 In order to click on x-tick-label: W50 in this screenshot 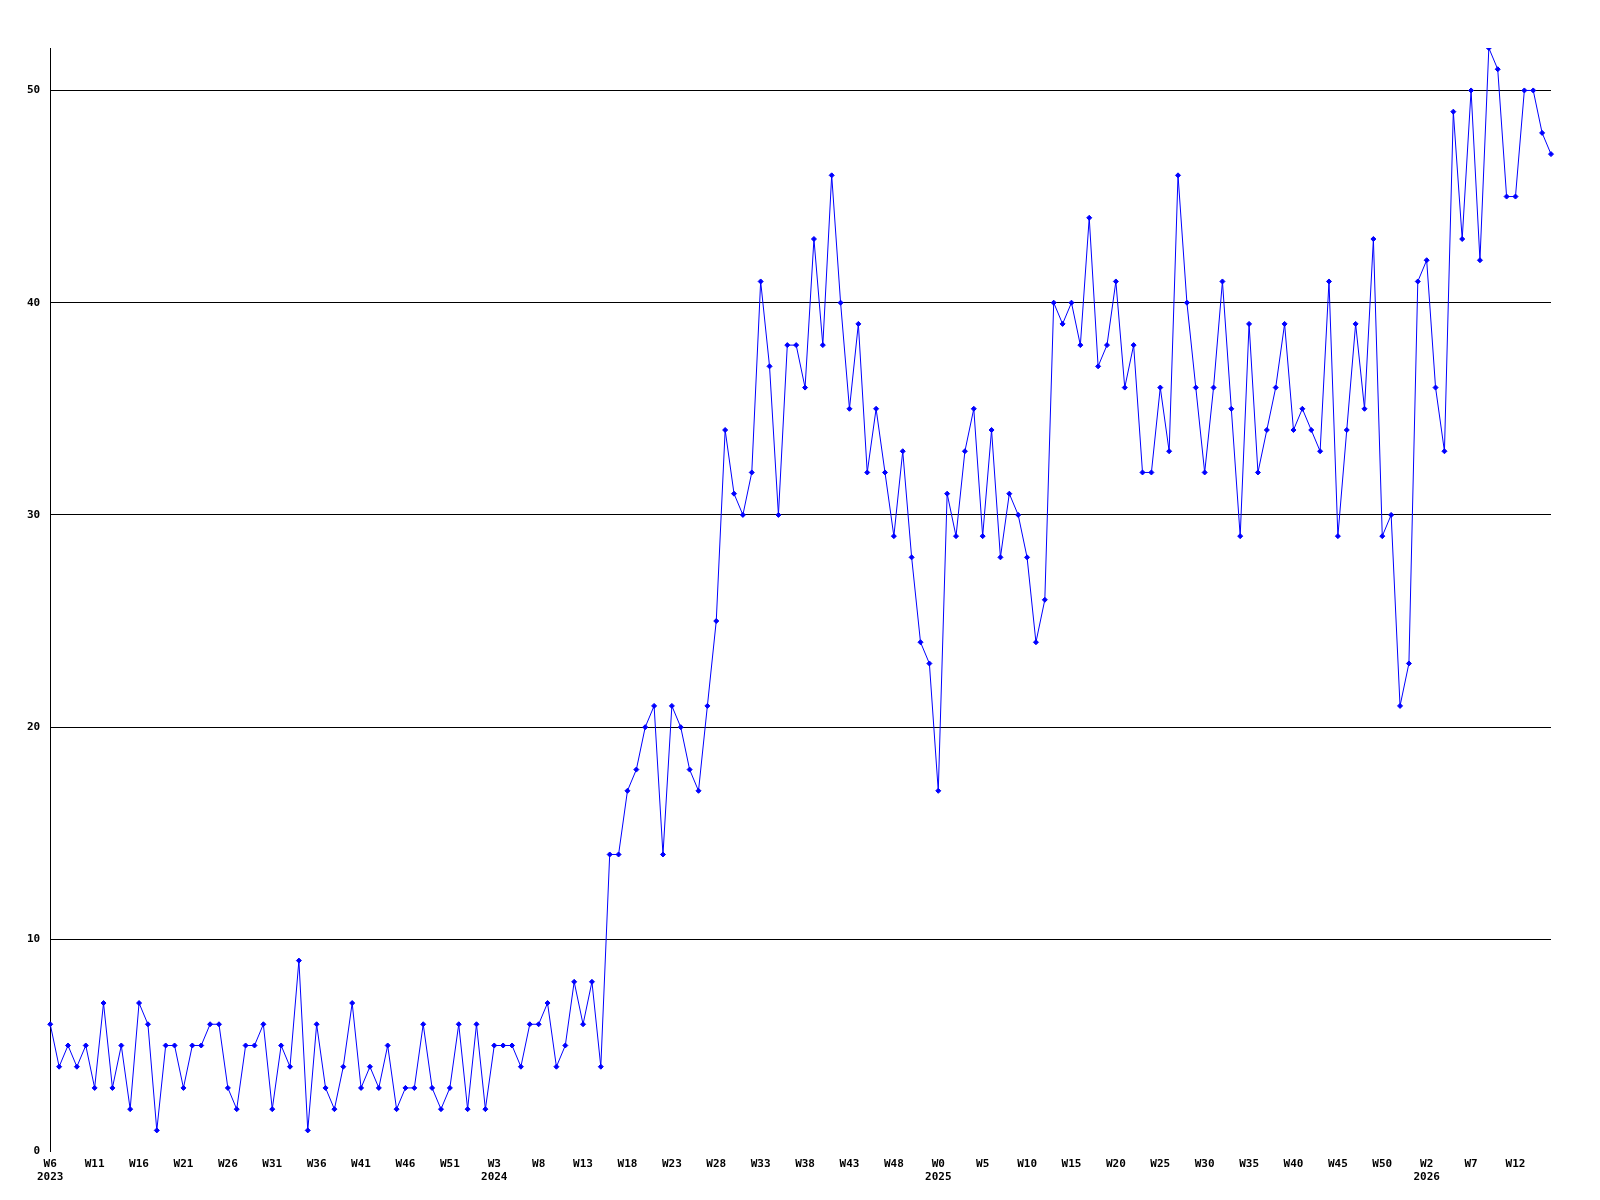, I will do `click(1382, 1164)`.